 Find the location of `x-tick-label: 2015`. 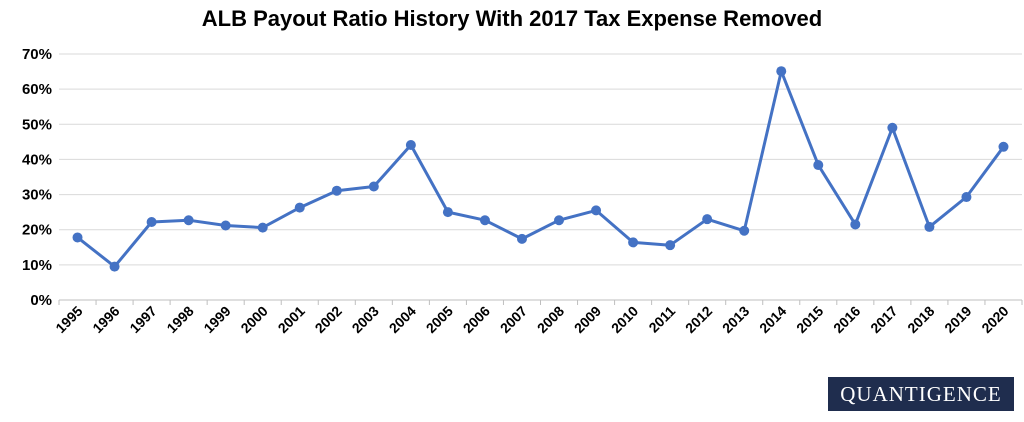

x-tick-label: 2015 is located at coordinates (809, 319).